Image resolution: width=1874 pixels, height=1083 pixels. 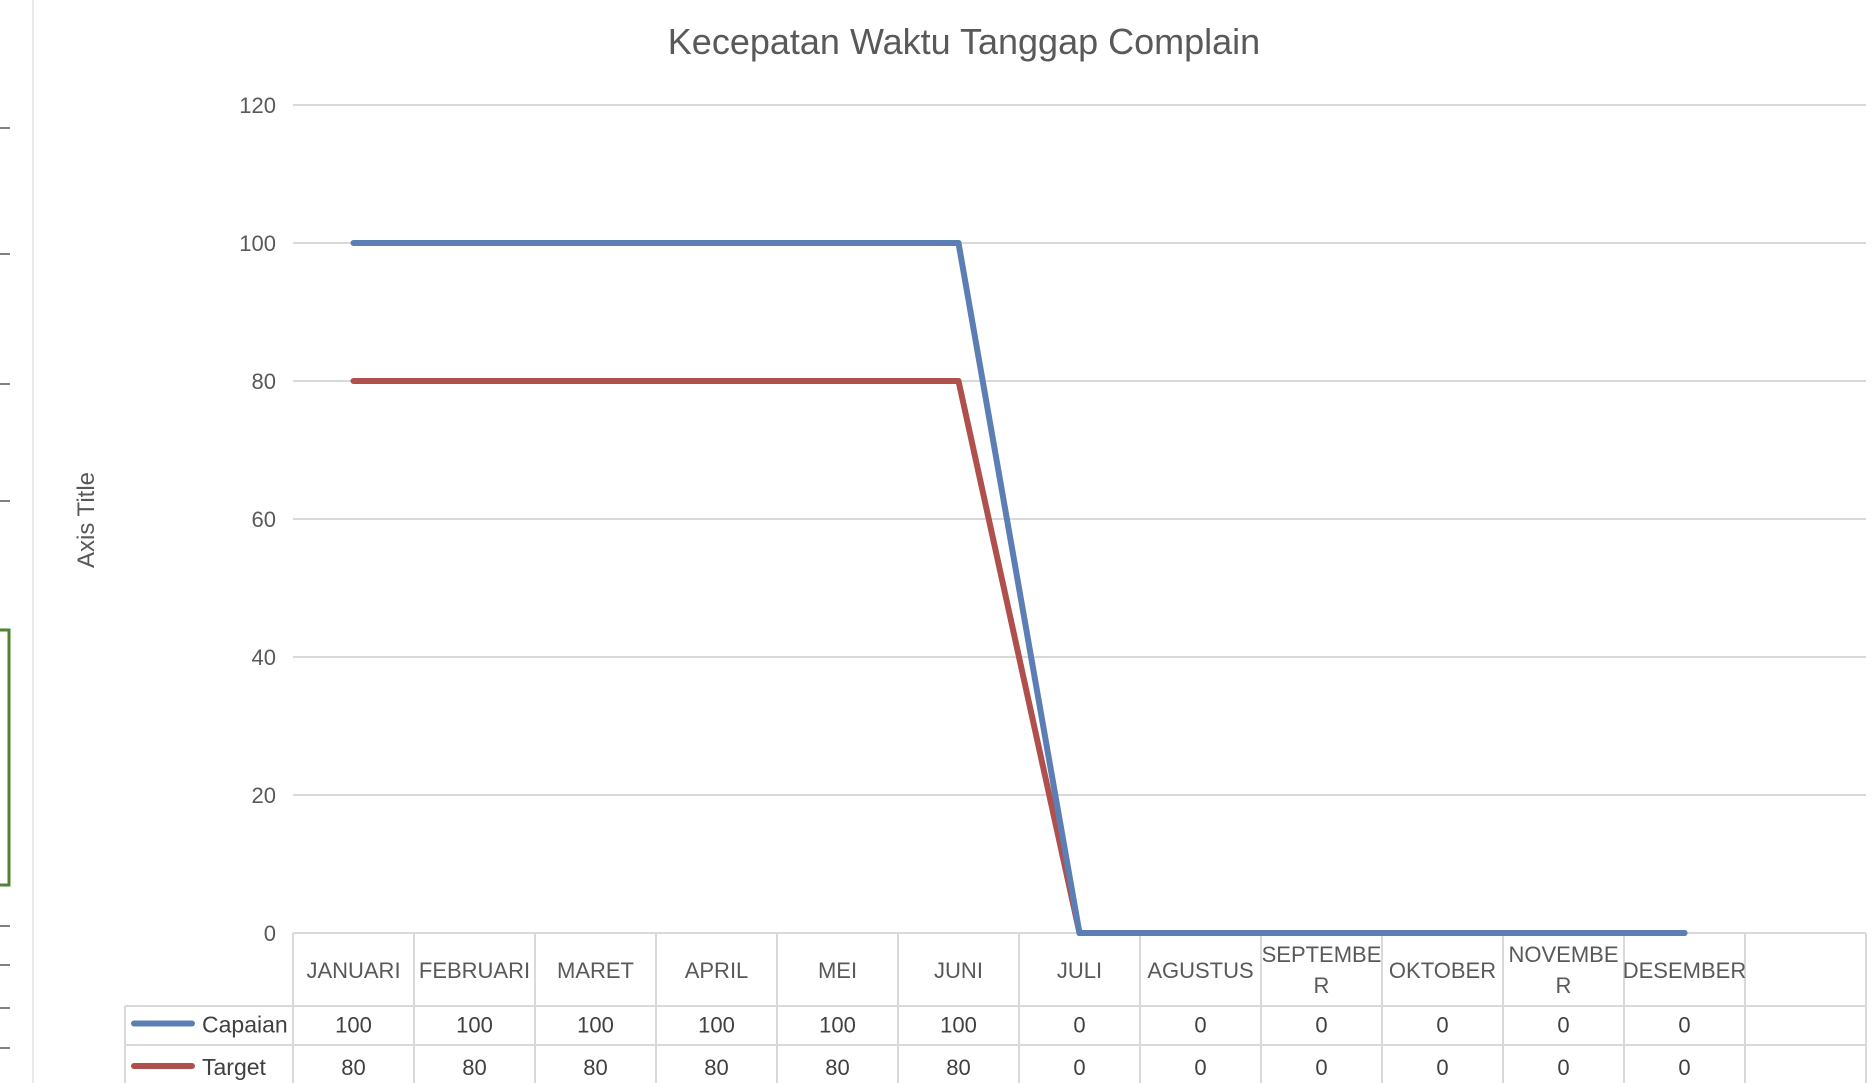 I want to click on y-tick-label: 20, so click(x=264, y=795).